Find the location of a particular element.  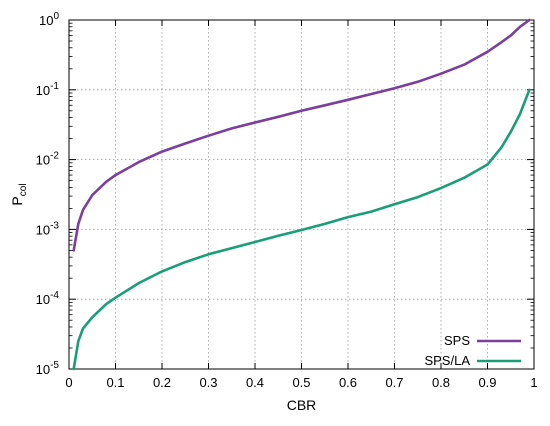

legend: SPS SPS/LA is located at coordinates (472, 350).